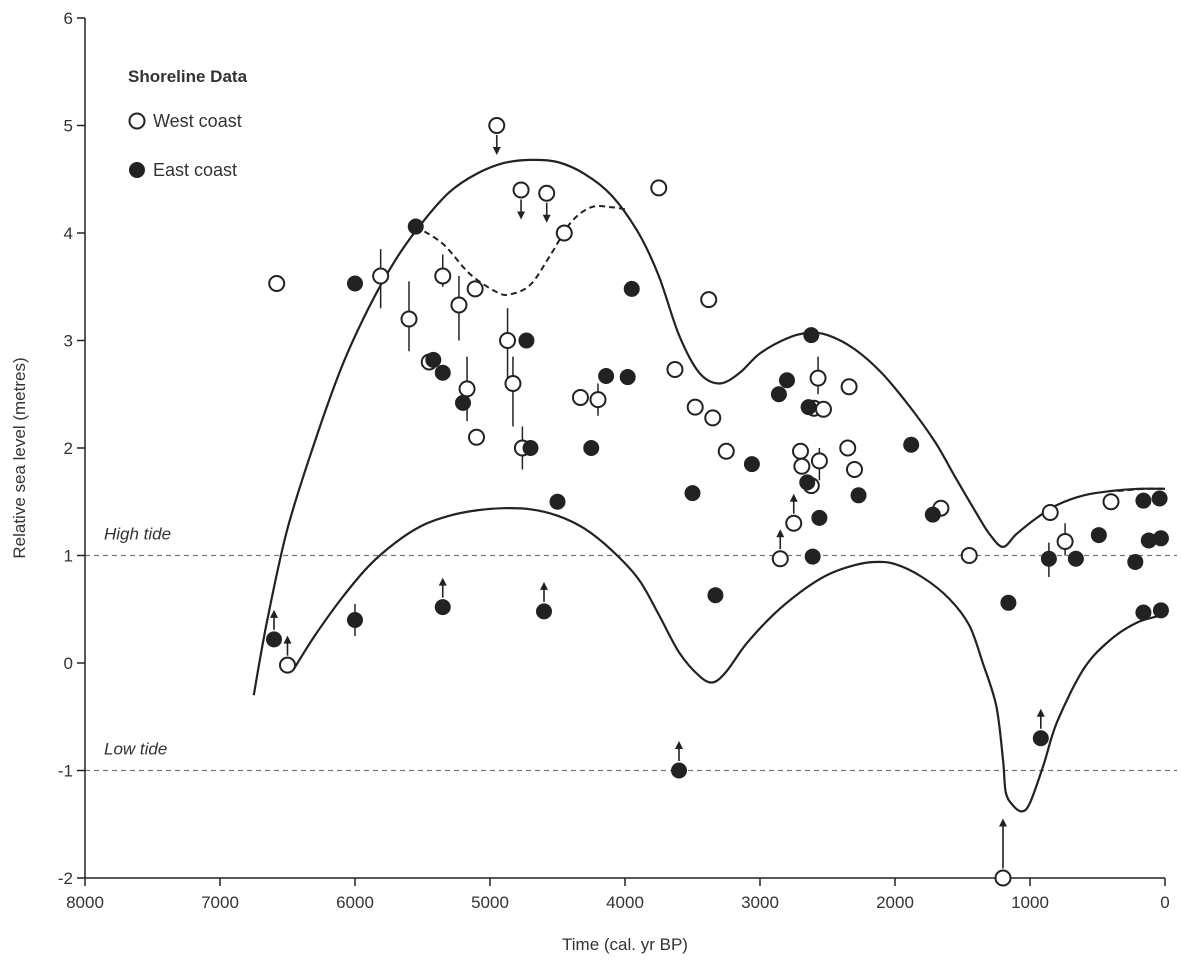 This screenshot has width=1181, height=962. I want to click on y-tick-label: 0, so click(68, 663).